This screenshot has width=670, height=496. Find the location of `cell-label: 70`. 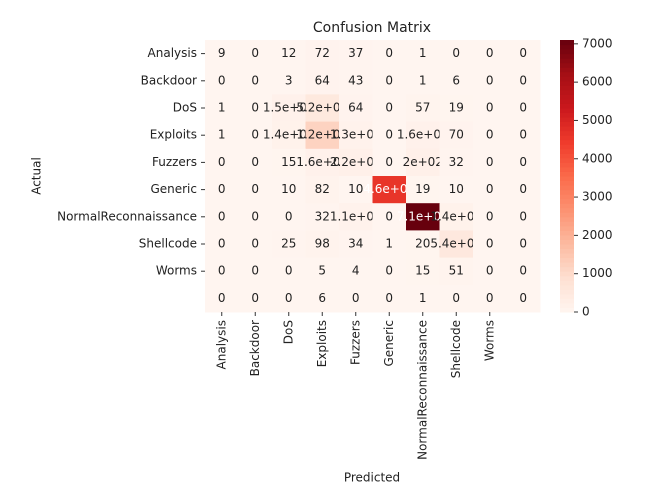

cell-label: 70 is located at coordinates (456, 135).